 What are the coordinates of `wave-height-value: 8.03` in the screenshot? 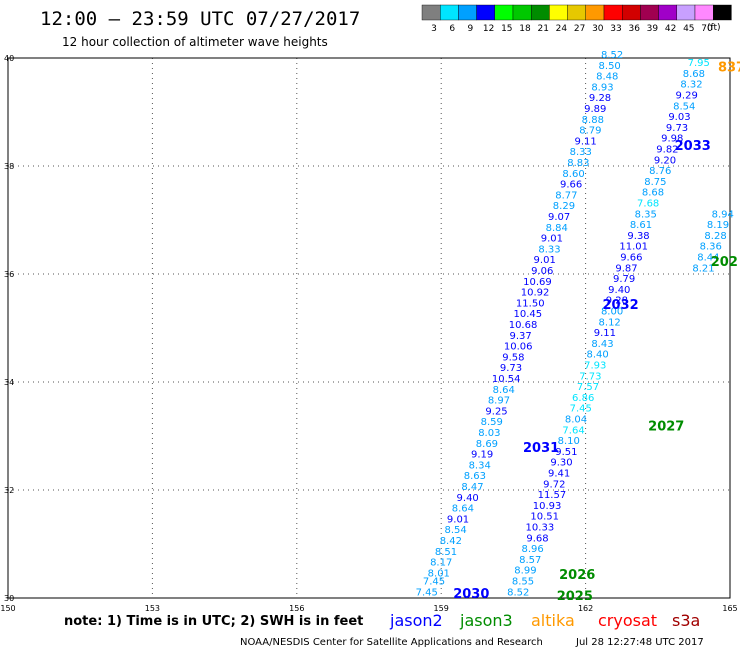 It's located at (489, 433).